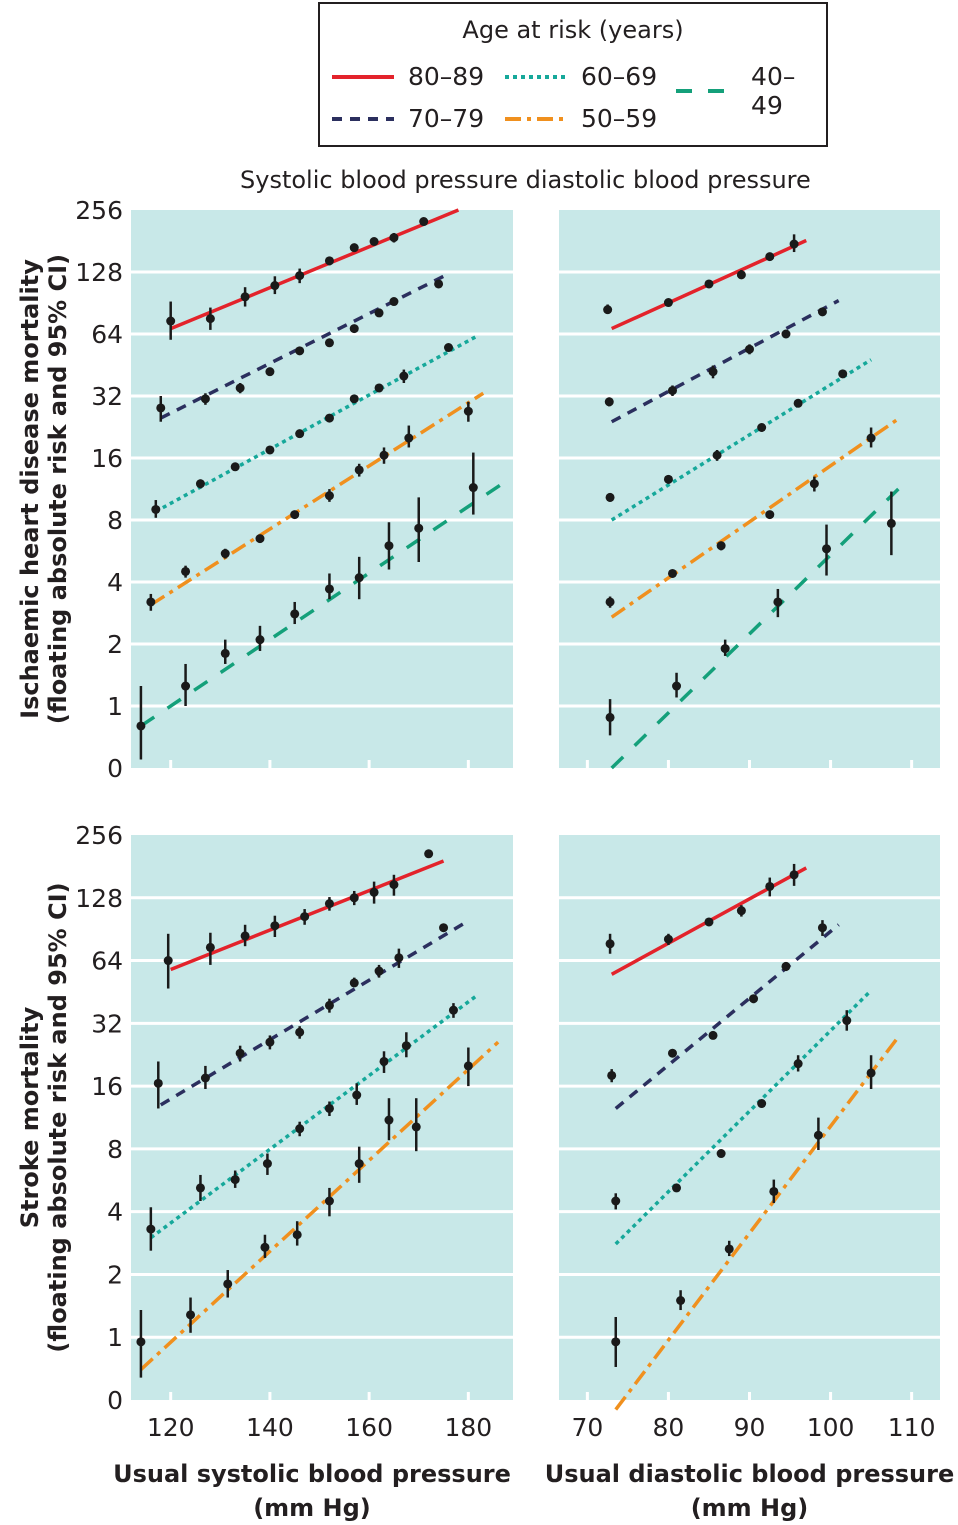 The width and height of the screenshot is (958, 1525). What do you see at coordinates (115, 644) in the screenshot?
I see `y-tick-label: 2` at bounding box center [115, 644].